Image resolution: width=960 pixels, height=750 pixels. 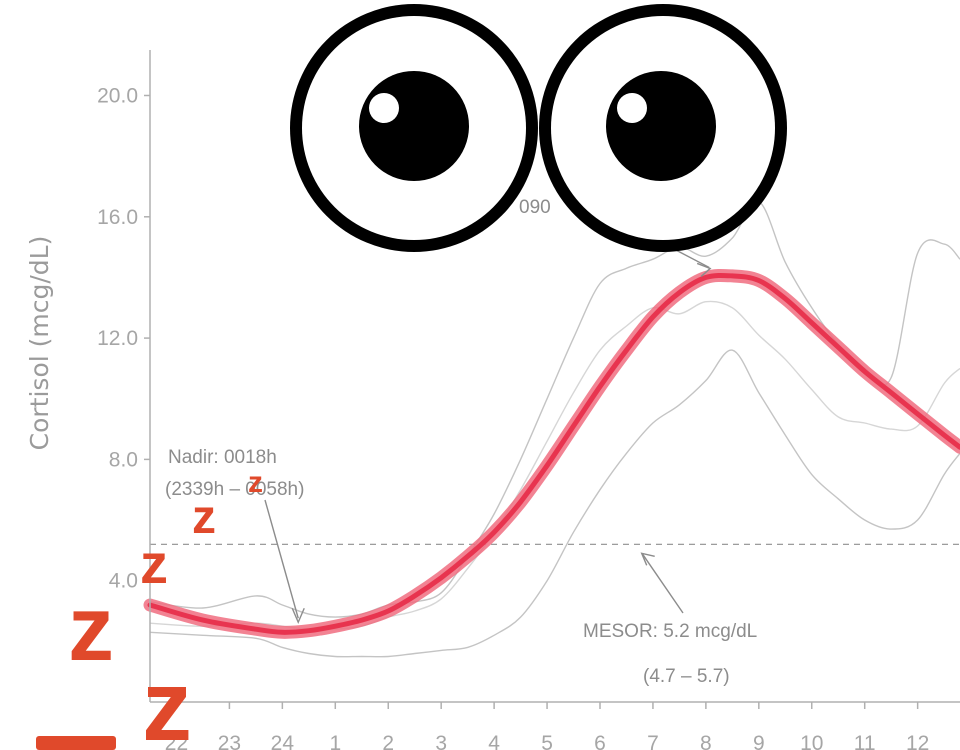 I want to click on right-eye-icon, so click(x=663, y=128).